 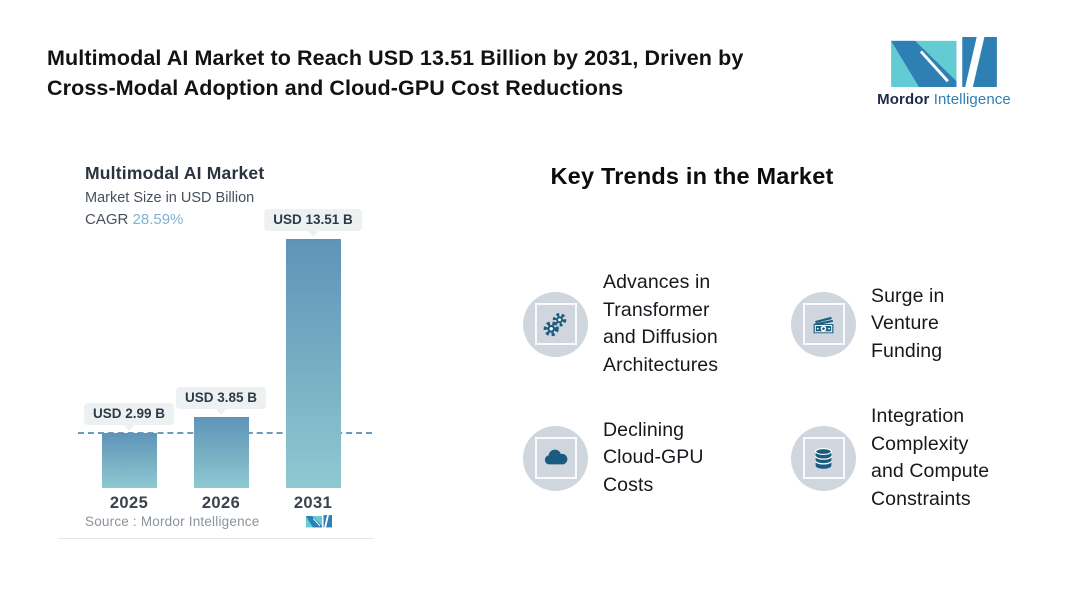 What do you see at coordinates (129, 445) in the screenshot?
I see `bar: USD 2.99 B` at bounding box center [129, 445].